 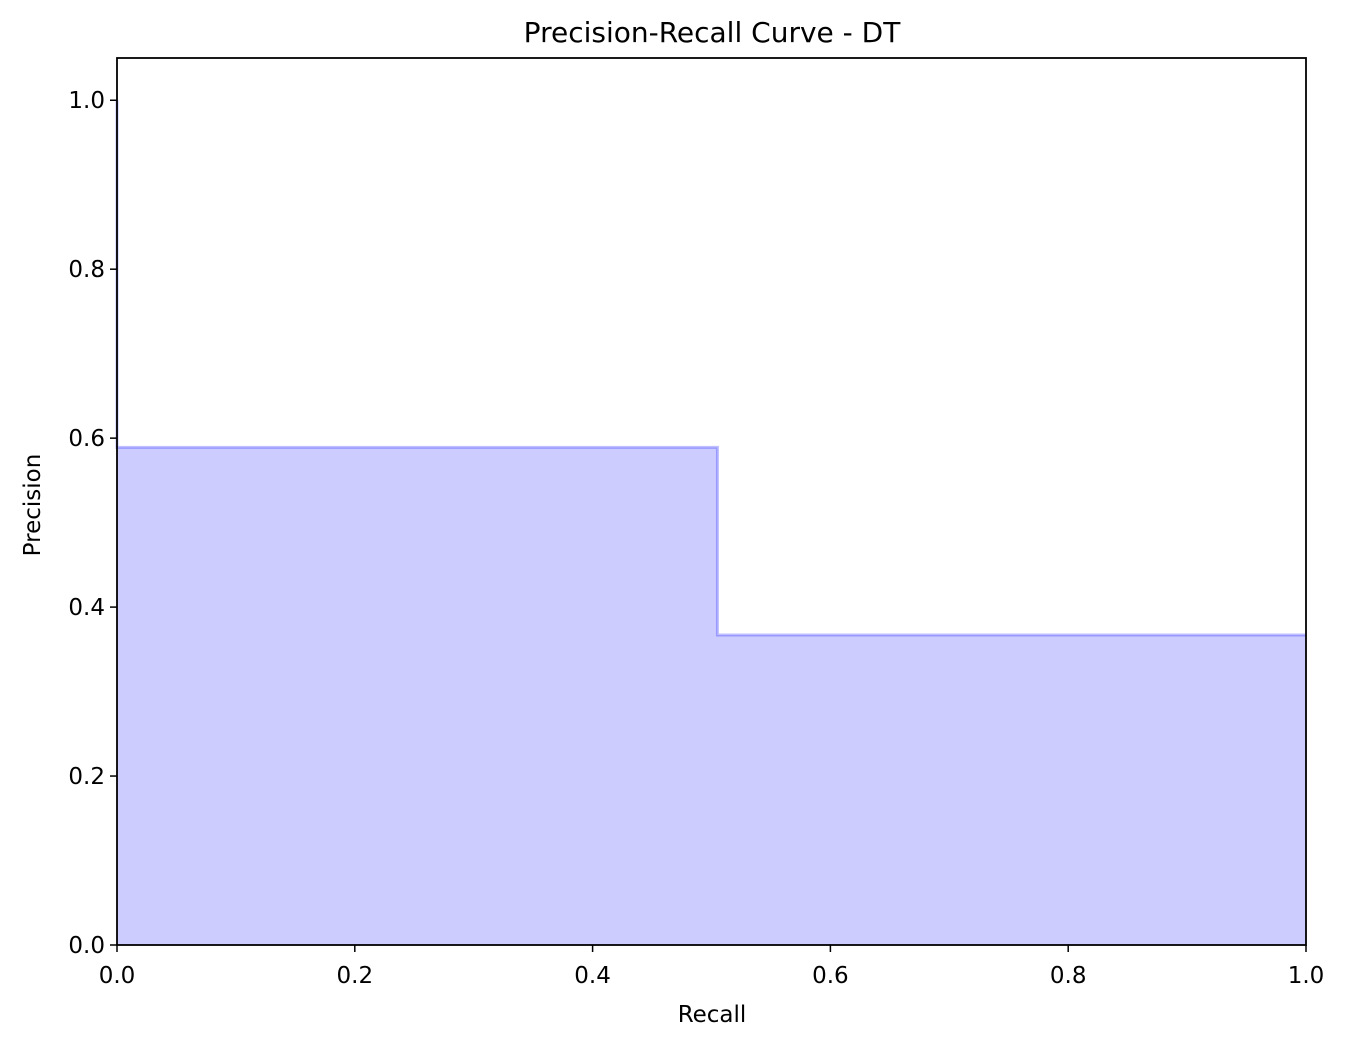 I want to click on x-tick-label: 0.6, so click(x=830, y=976).